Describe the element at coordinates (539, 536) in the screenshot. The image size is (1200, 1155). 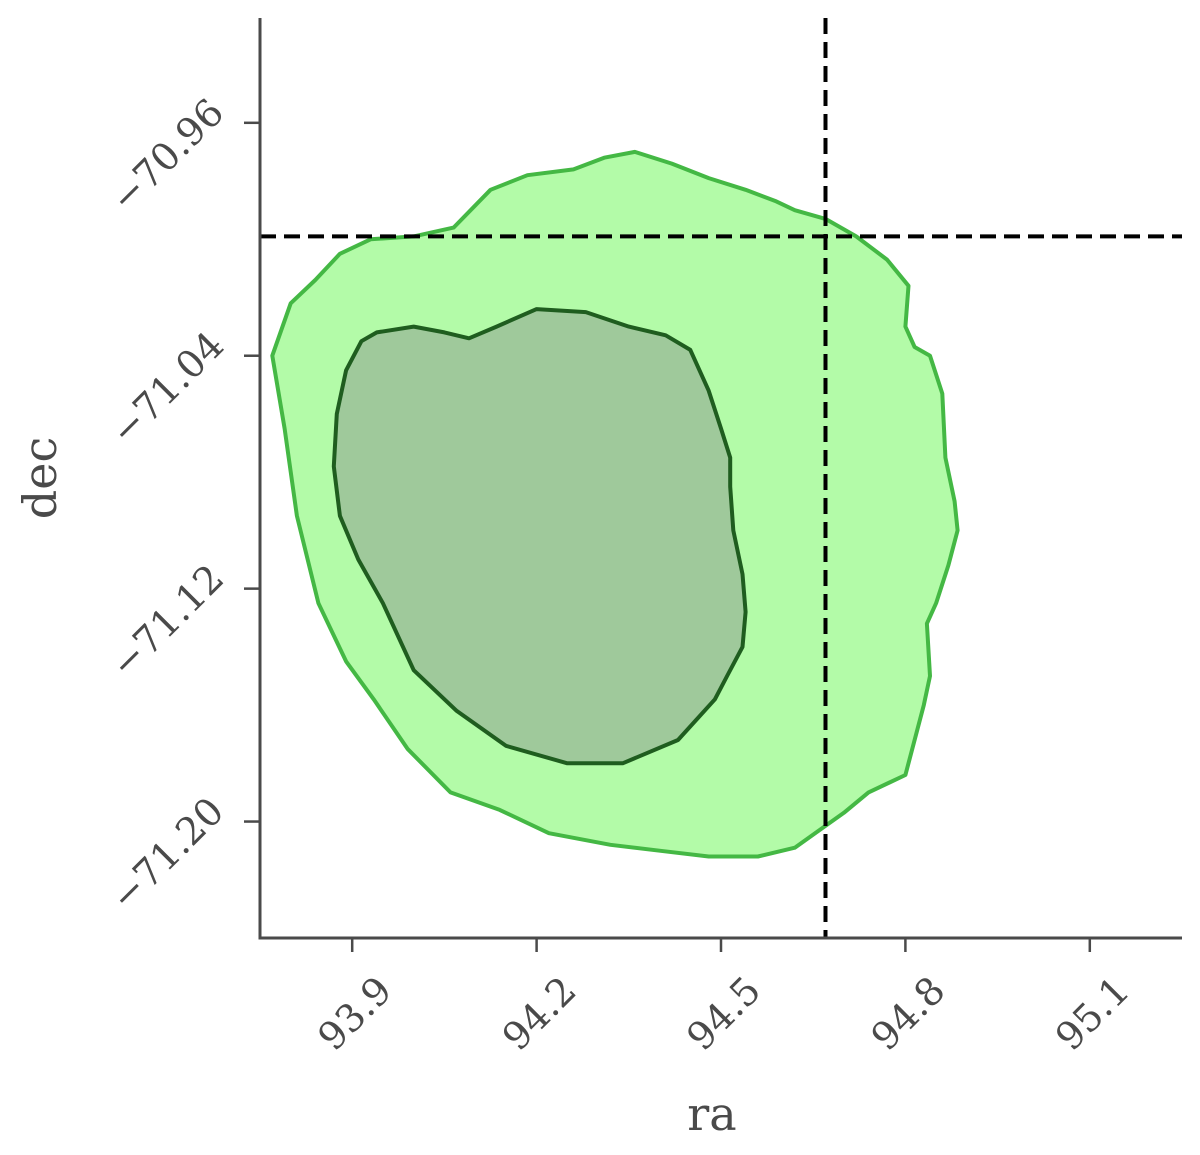
I see `contour-inner` at that location.